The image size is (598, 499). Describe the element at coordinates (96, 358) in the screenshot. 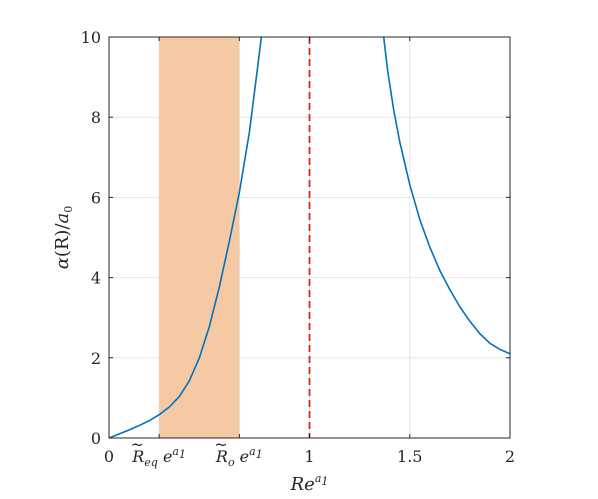

I see `y-tick-label-1: 2` at that location.